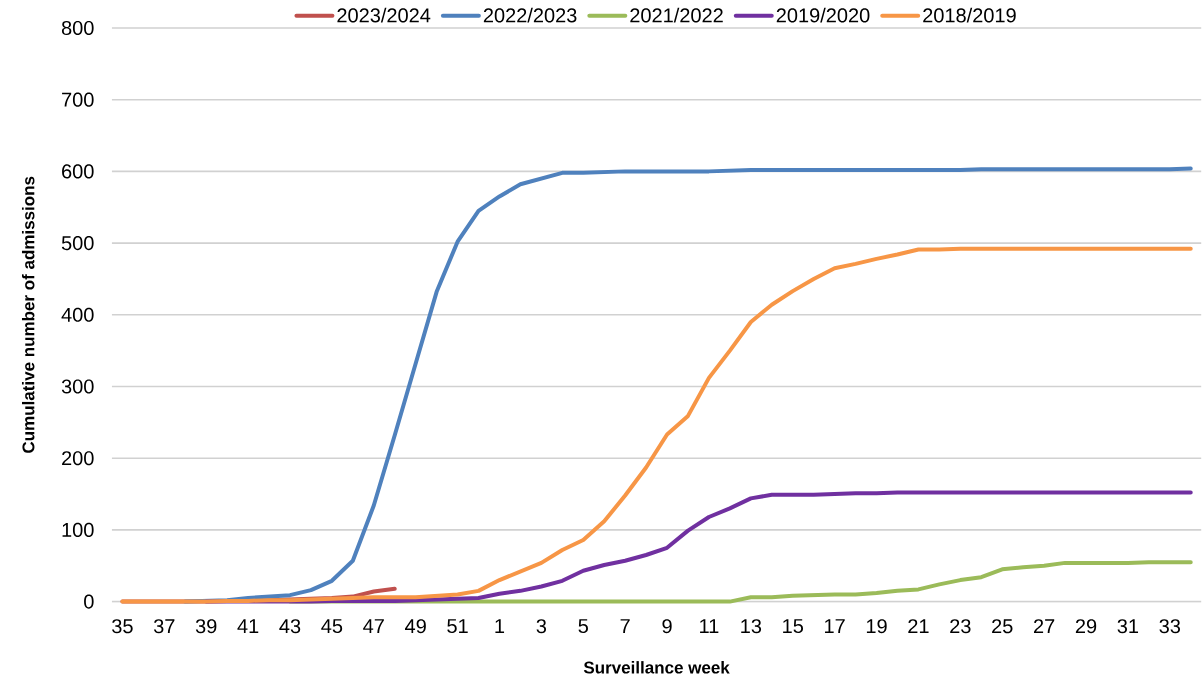 The height and width of the screenshot is (692, 1202). Describe the element at coordinates (89, 601) in the screenshot. I see `y-tick-label: 0` at that location.